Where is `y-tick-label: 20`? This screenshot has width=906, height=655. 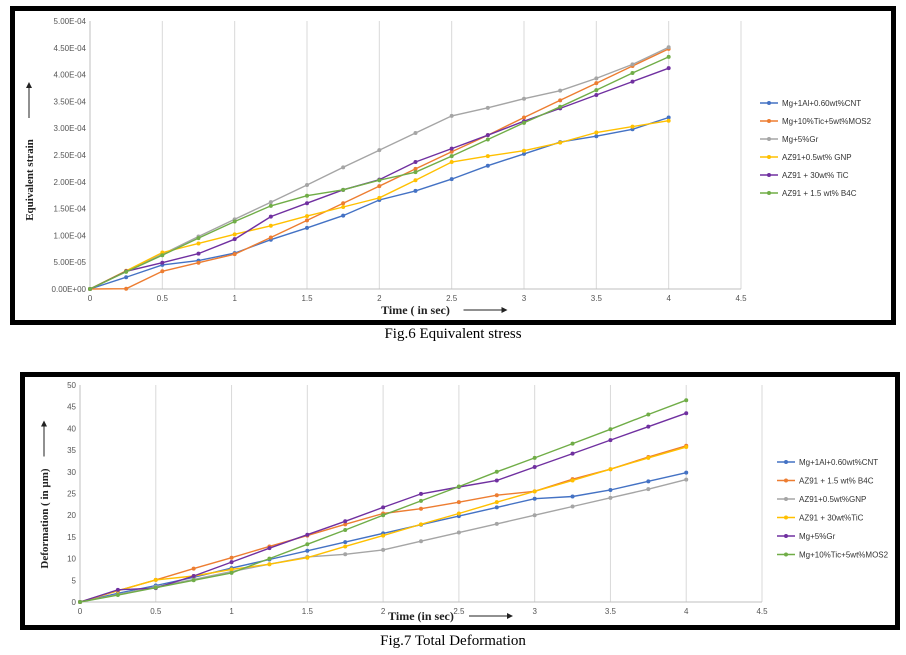 y-tick-label: 20 is located at coordinates (71, 515).